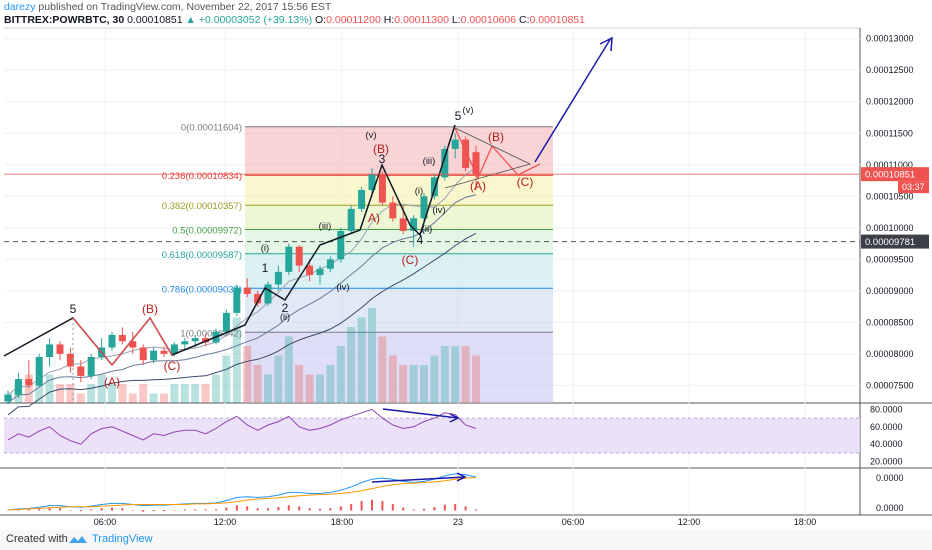 This screenshot has width=932, height=550. Describe the element at coordinates (456, 20) in the screenshot. I see `low-key: L:` at that location.